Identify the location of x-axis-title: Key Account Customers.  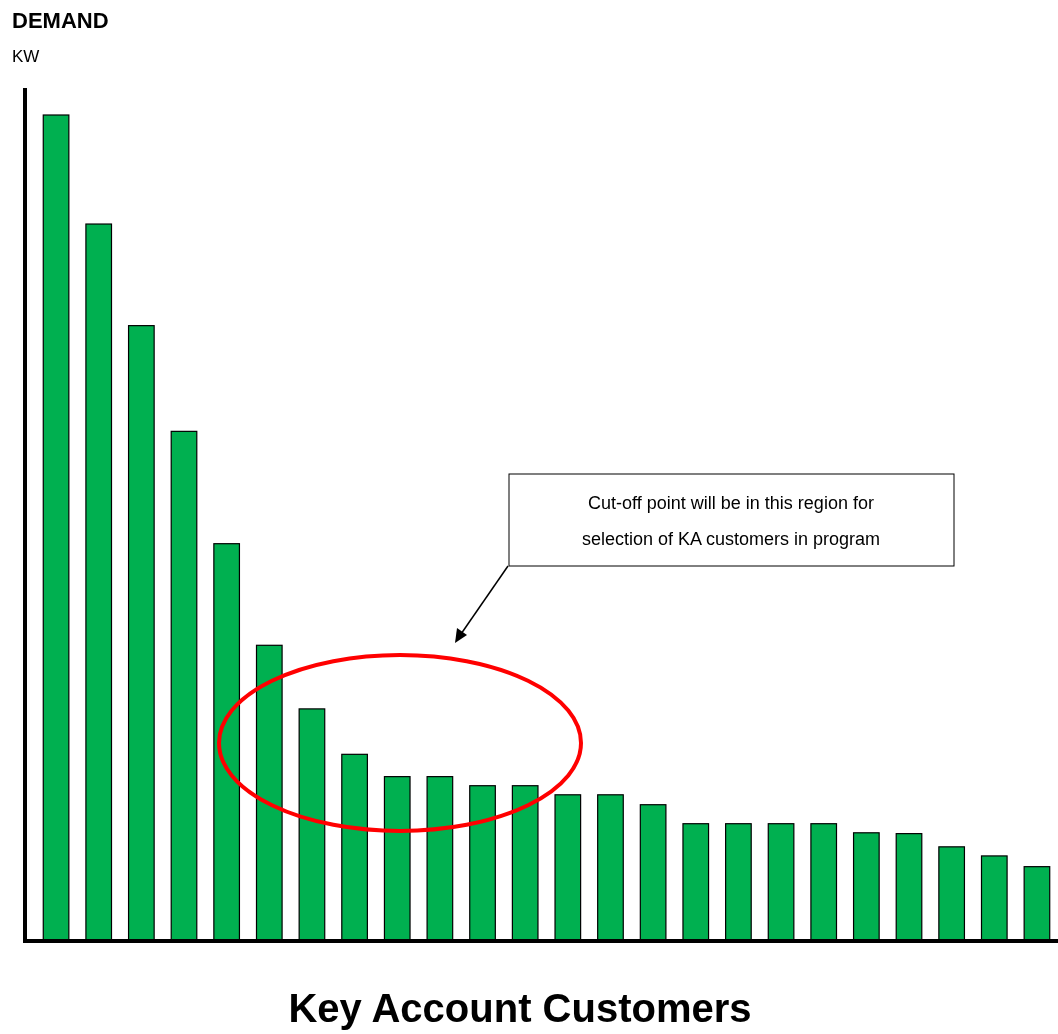
(520, 1008).